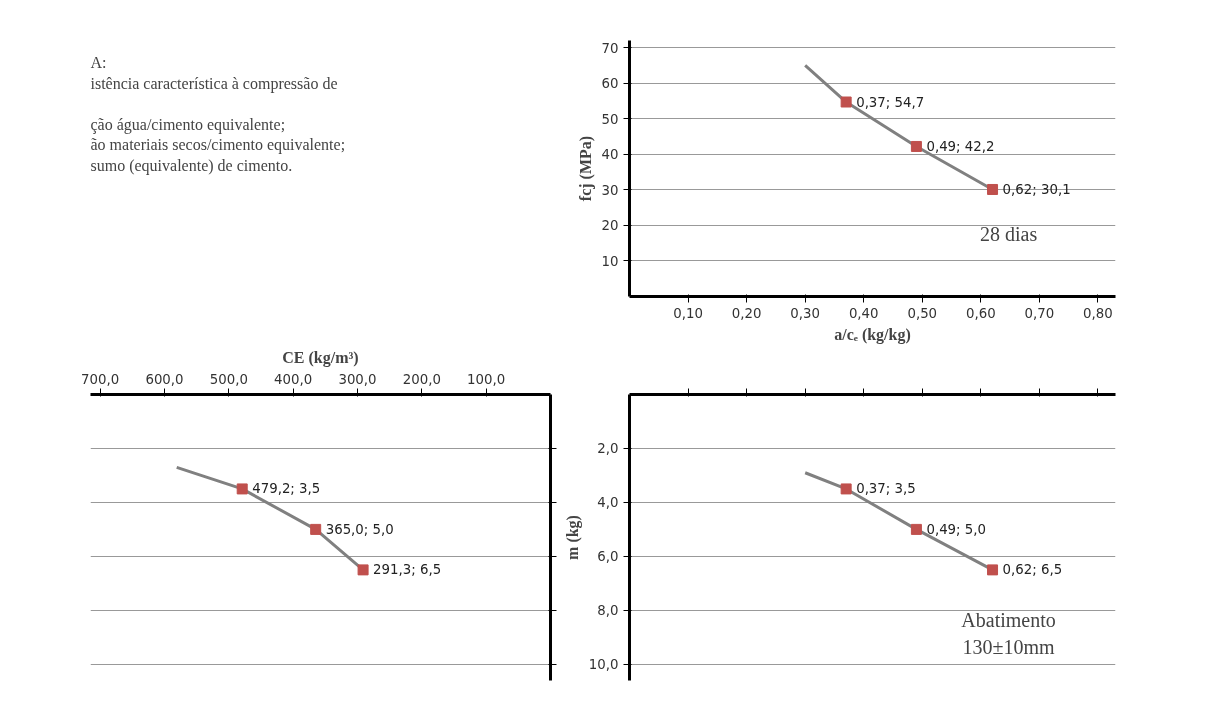 This screenshot has width=1225, height=709. Describe the element at coordinates (960, 146) in the screenshot. I see `data-label: 0,49; 42,2` at that location.